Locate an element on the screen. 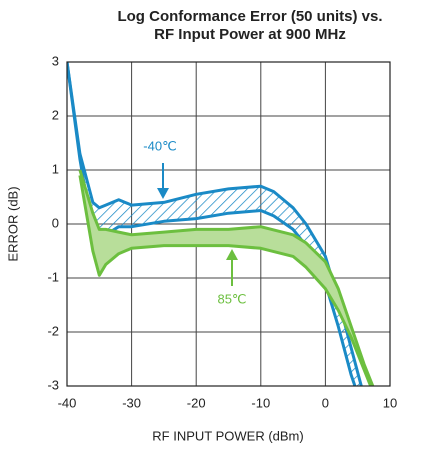  y-tick-label: -1 is located at coordinates (53, 276).